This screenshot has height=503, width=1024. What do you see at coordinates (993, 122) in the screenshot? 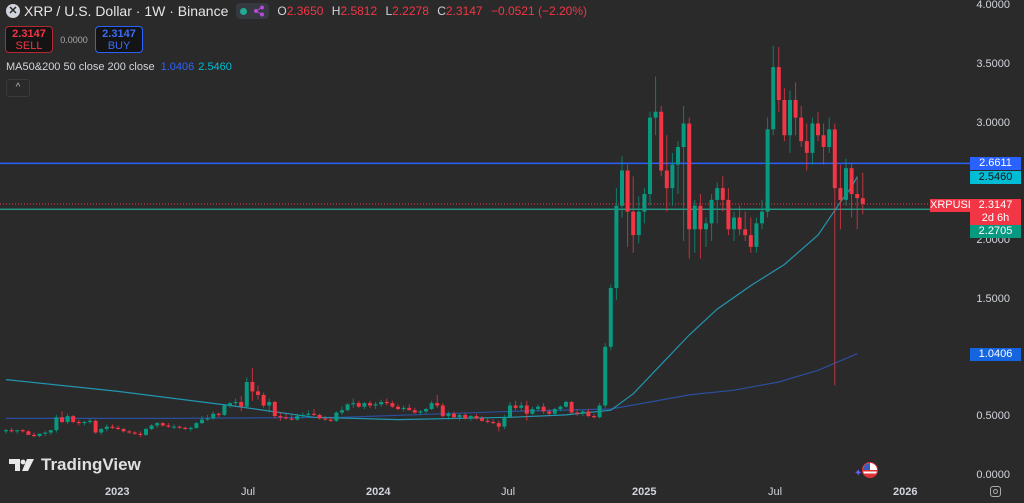
I see `price-tick-label: 3.0000` at bounding box center [993, 122].